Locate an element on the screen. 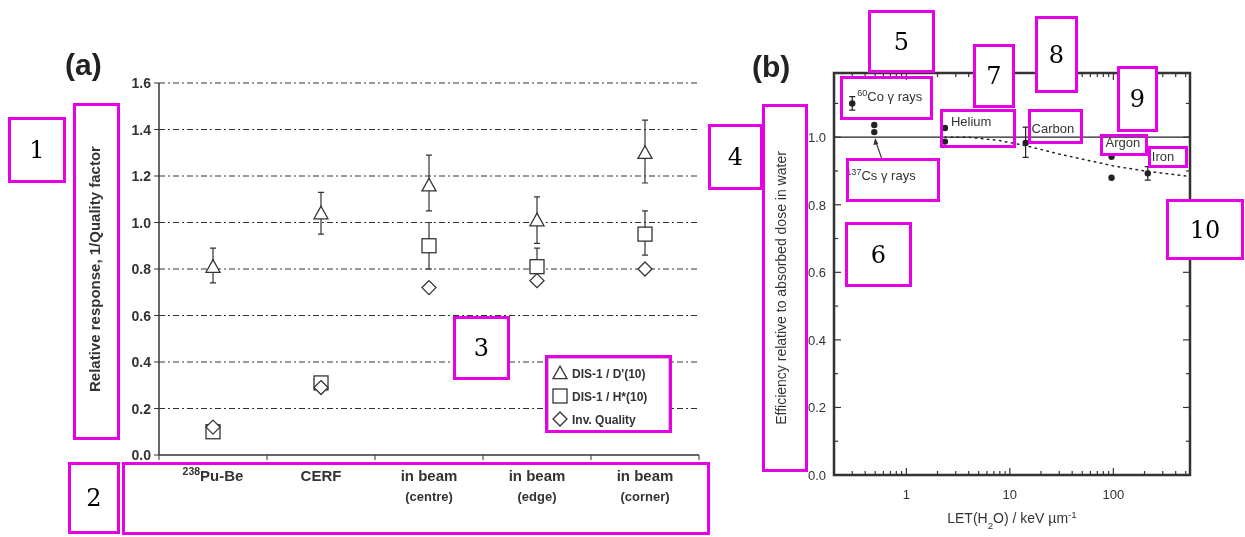 The image size is (1245, 537). x-axis-title: LET(H$_{2}$O) / keV µm$^{-1}$ is located at coordinates (1012, 519).